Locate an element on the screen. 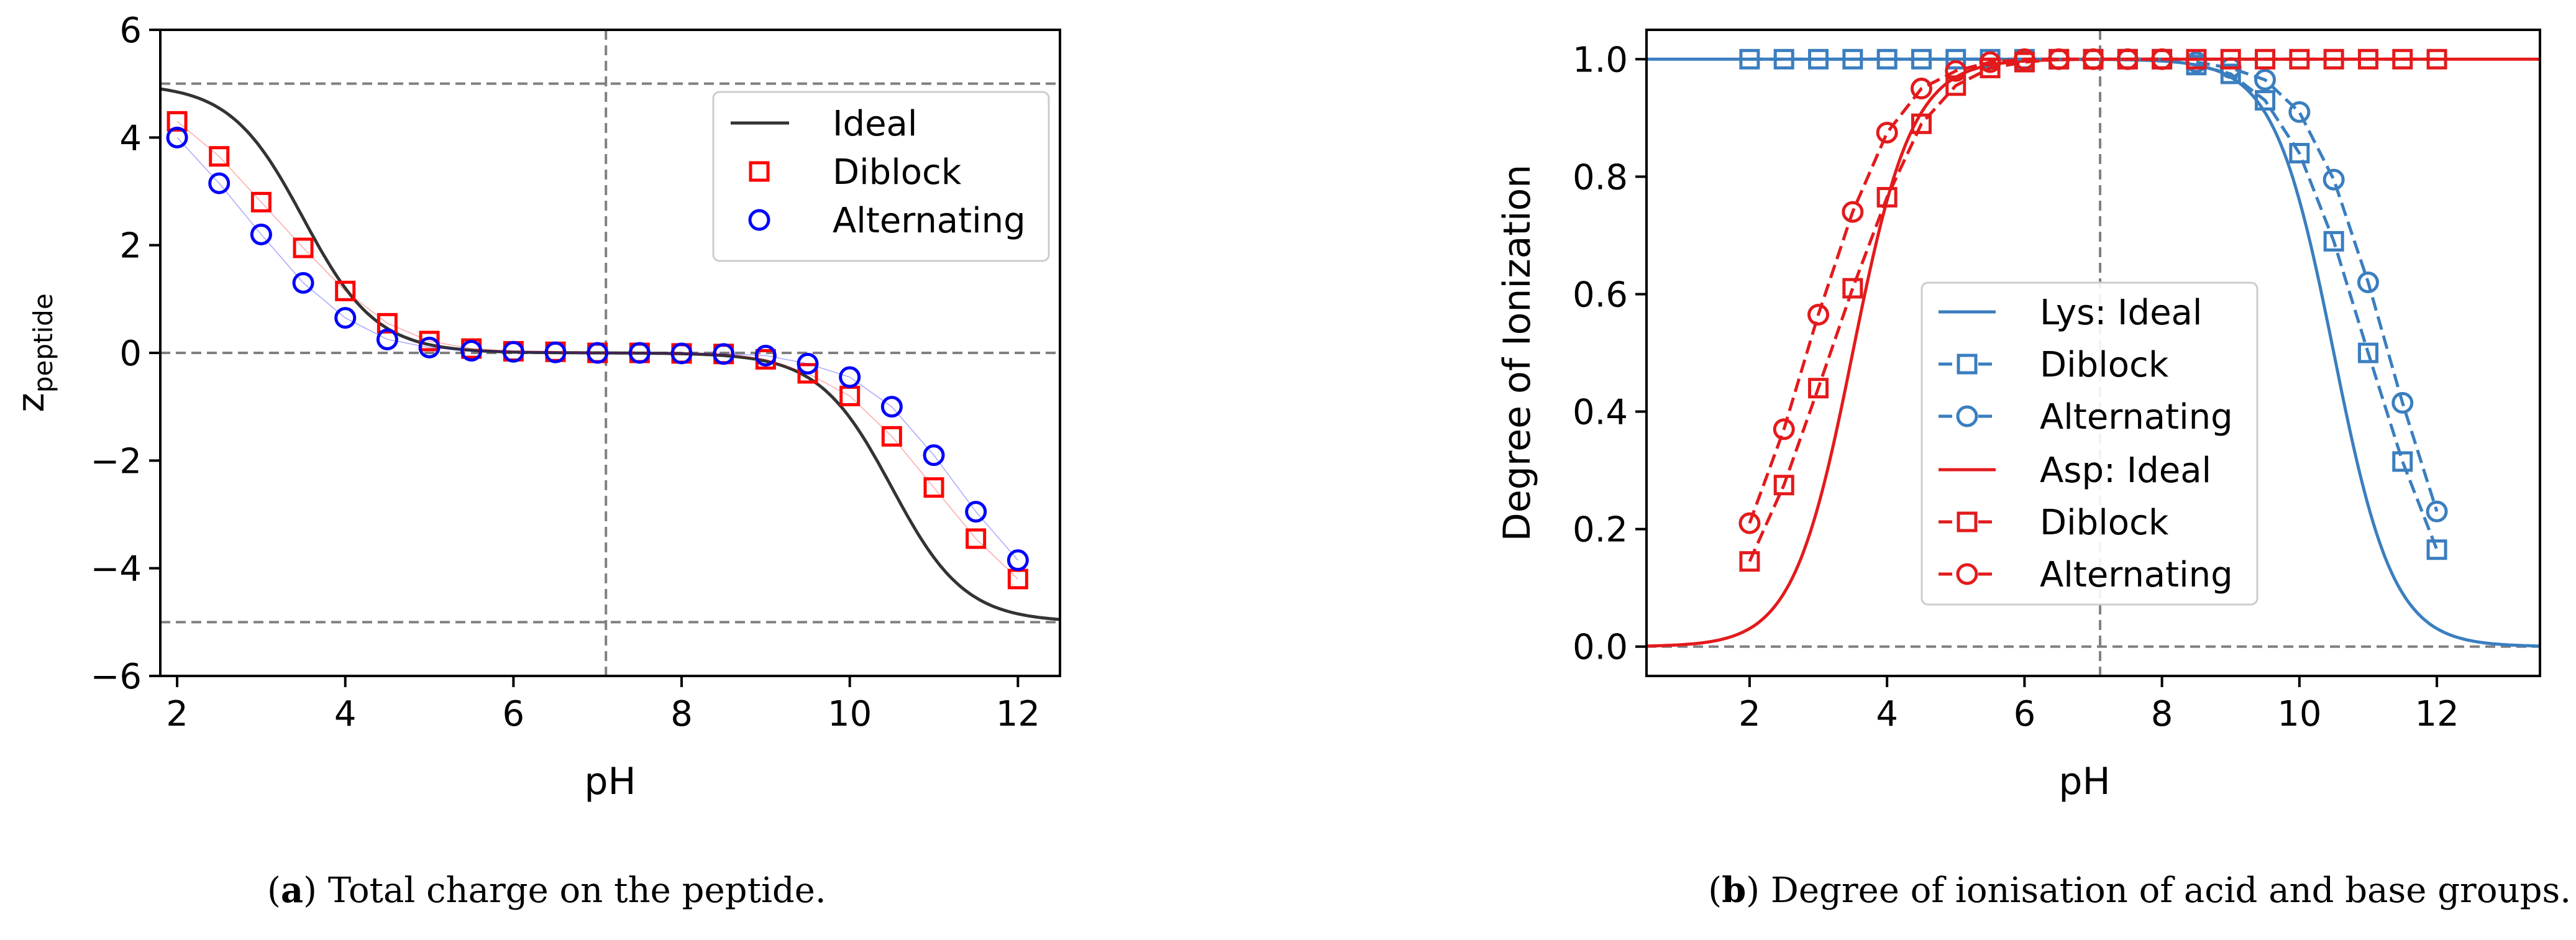 The image size is (2576, 940). panel-a-ytick-label: 2 is located at coordinates (130, 246).